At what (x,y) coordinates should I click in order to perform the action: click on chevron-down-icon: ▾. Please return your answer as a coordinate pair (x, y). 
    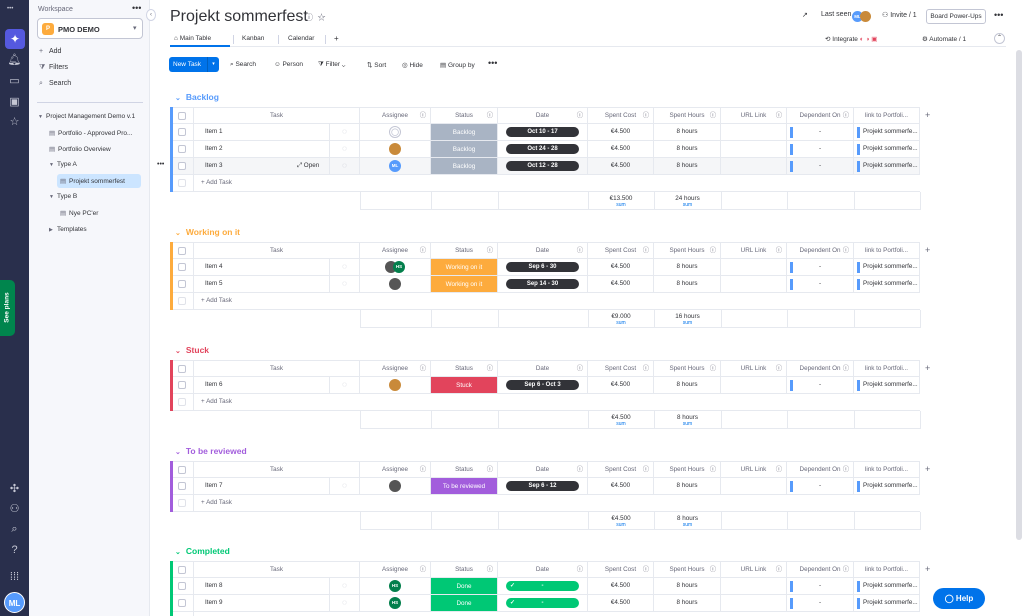
    Looking at the image, I should click on (213, 64).